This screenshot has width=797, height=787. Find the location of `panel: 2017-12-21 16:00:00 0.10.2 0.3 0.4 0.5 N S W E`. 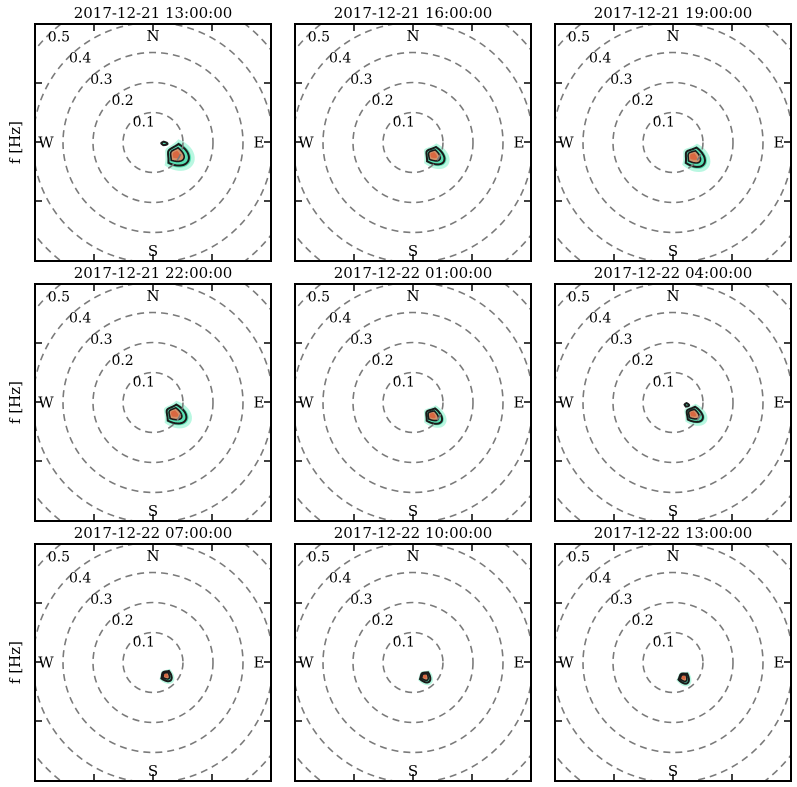

panel: 2017-12-21 16:00:00 0.10.2 0.3 0.4 0.5 N S W E is located at coordinates (413, 133).